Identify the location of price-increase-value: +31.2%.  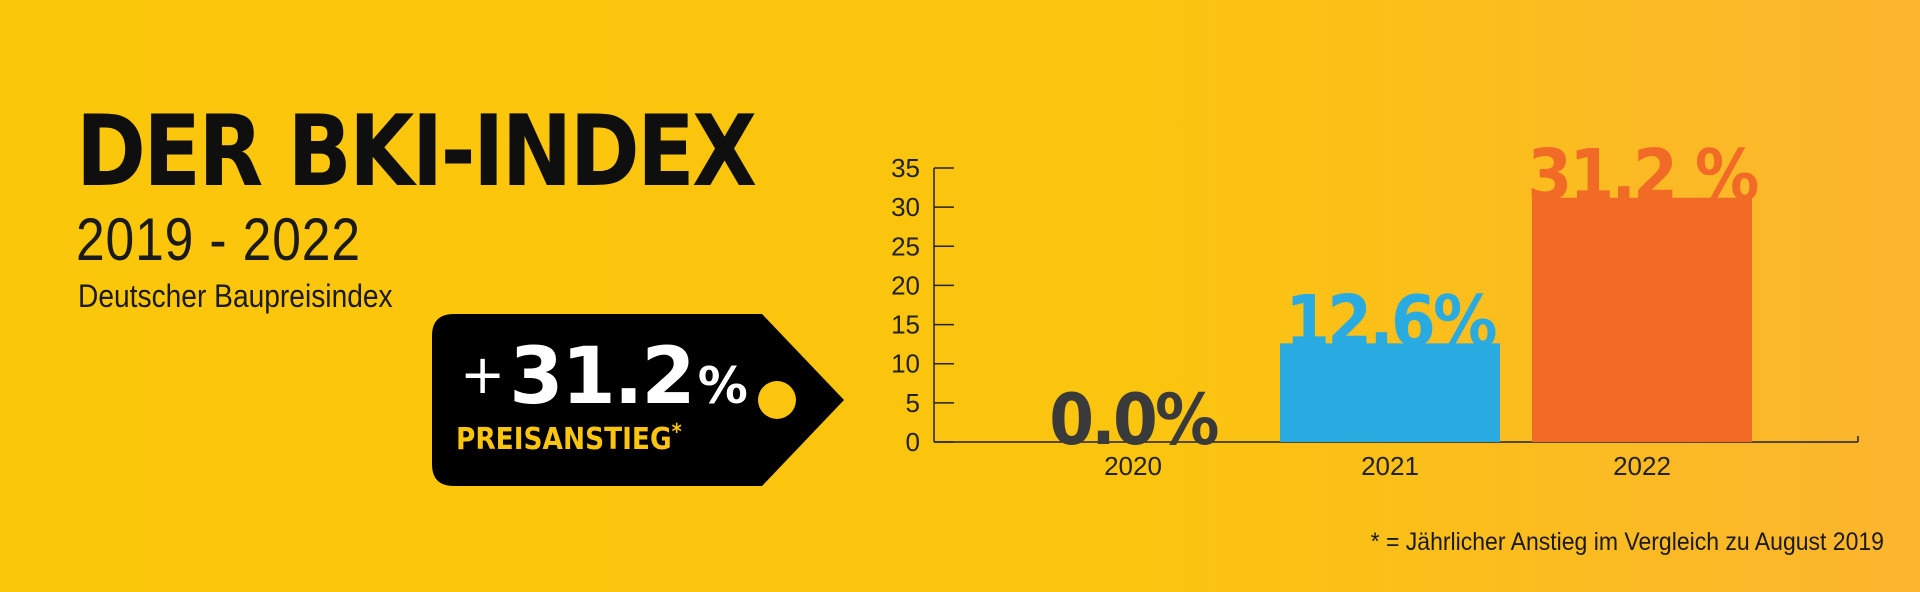
(604, 377).